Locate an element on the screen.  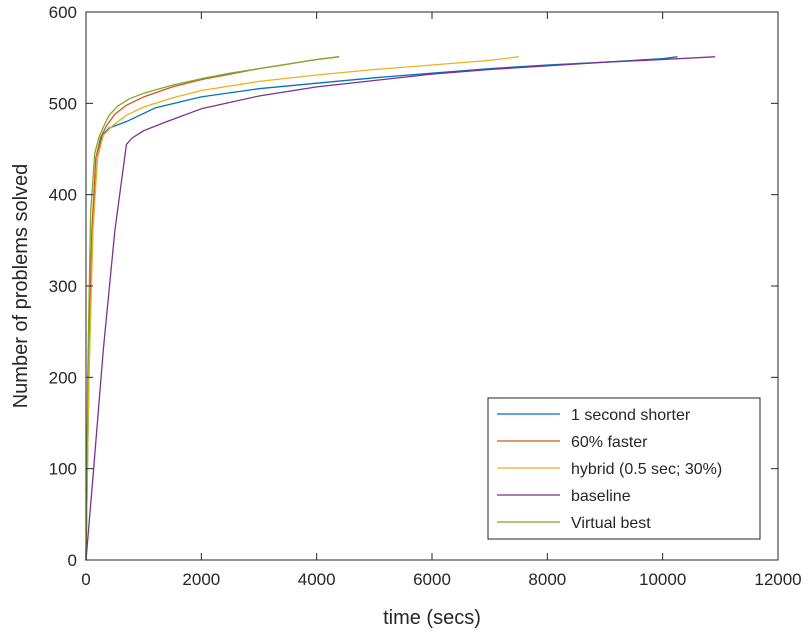
y-tick-label: 100 is located at coordinates (63, 469).